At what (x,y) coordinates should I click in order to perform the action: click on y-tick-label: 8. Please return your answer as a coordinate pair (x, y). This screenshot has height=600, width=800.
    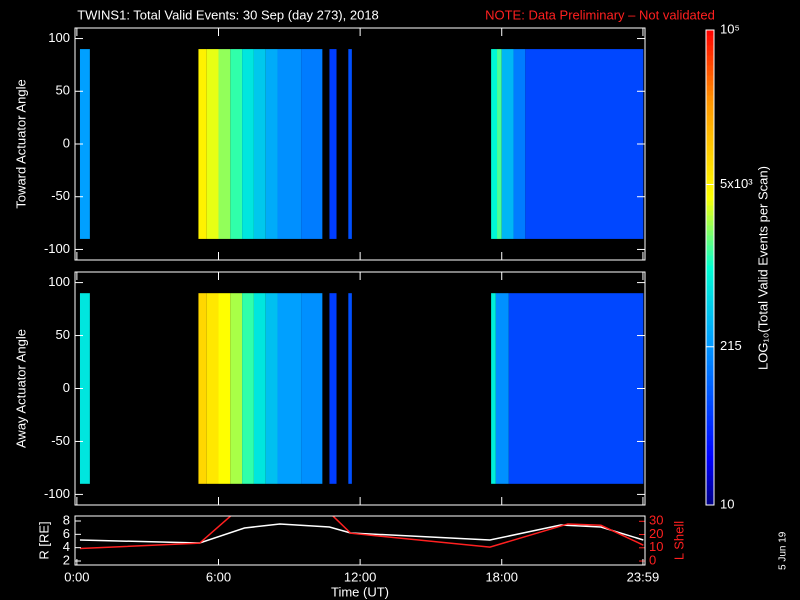
    Looking at the image, I should click on (66, 519).